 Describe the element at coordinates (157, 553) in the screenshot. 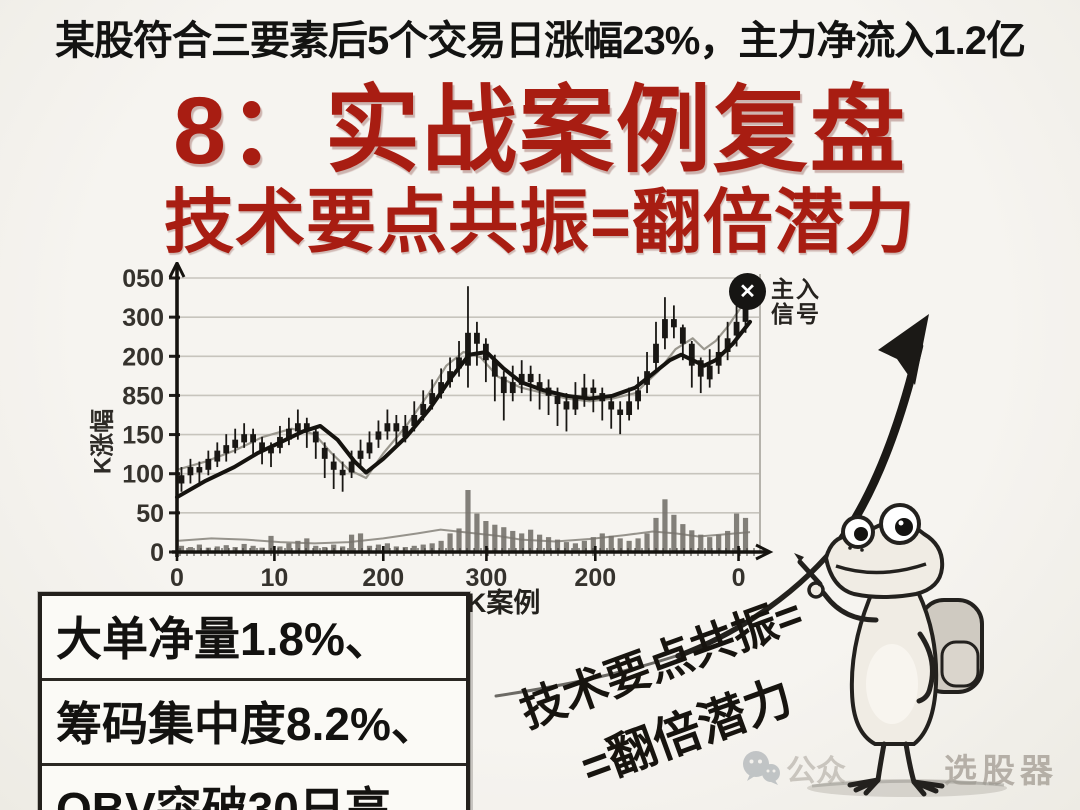

I see `y-tick-label: 0` at that location.